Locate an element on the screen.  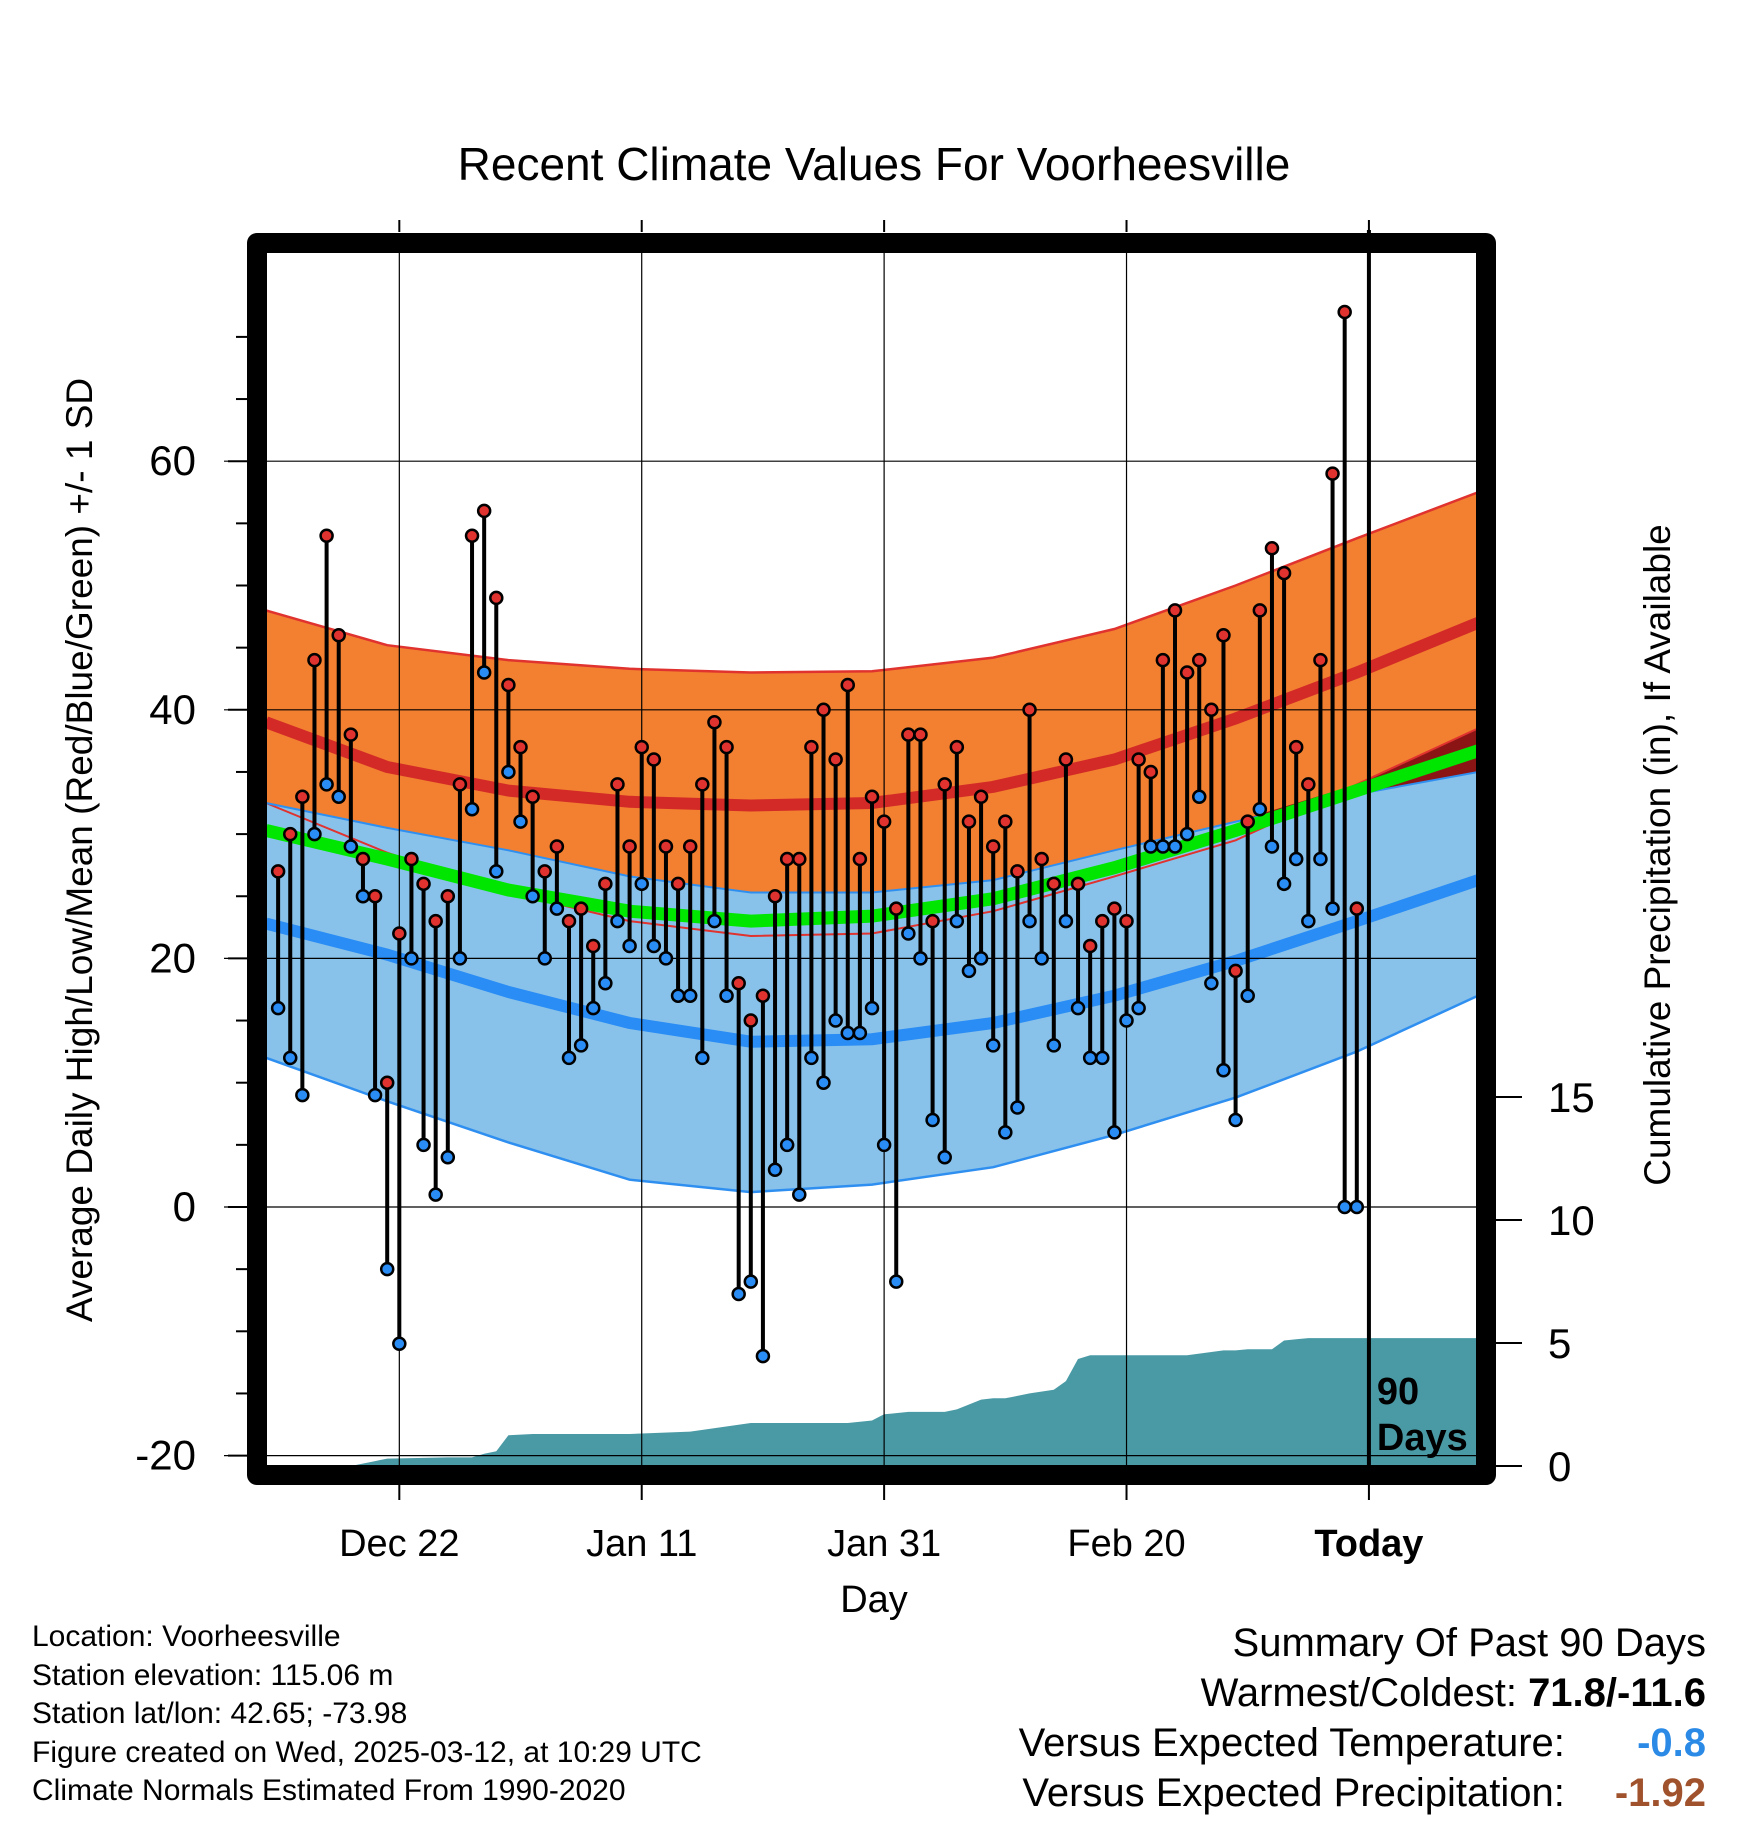
x-tick-label: Feb 20 is located at coordinates (1126, 1544).